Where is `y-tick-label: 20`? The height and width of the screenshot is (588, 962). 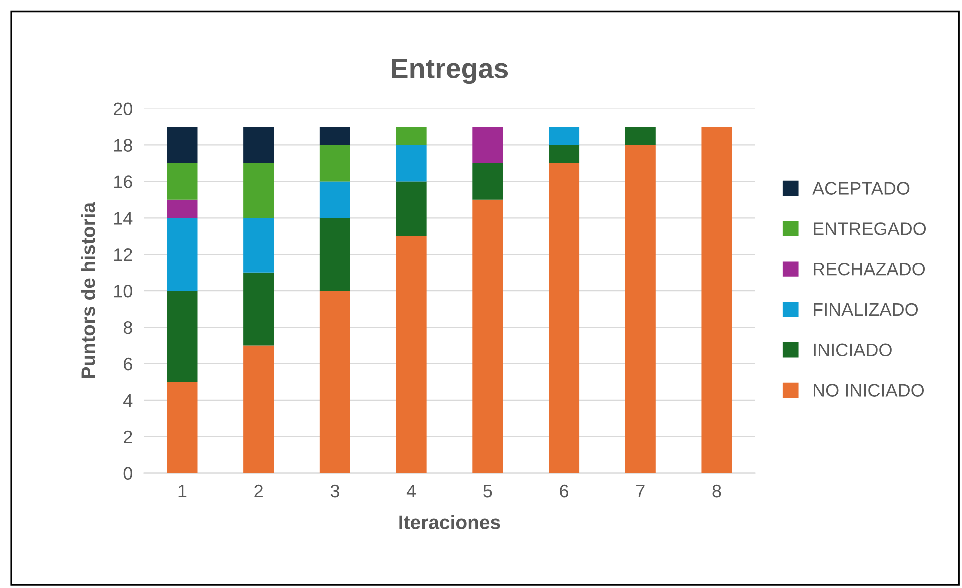 y-tick-label: 20 is located at coordinates (123, 109).